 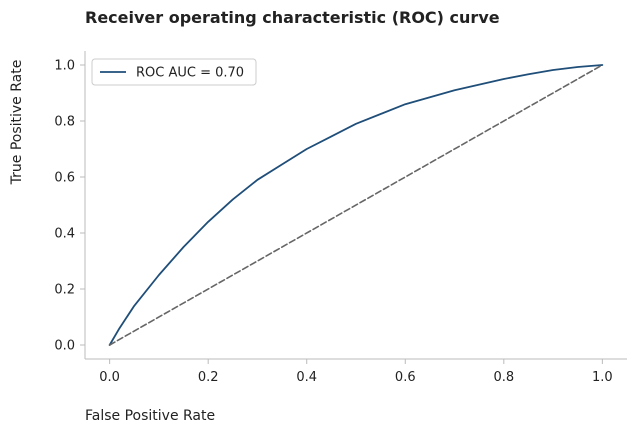 I want to click on x-tick-label: 0.2, so click(x=208, y=377).